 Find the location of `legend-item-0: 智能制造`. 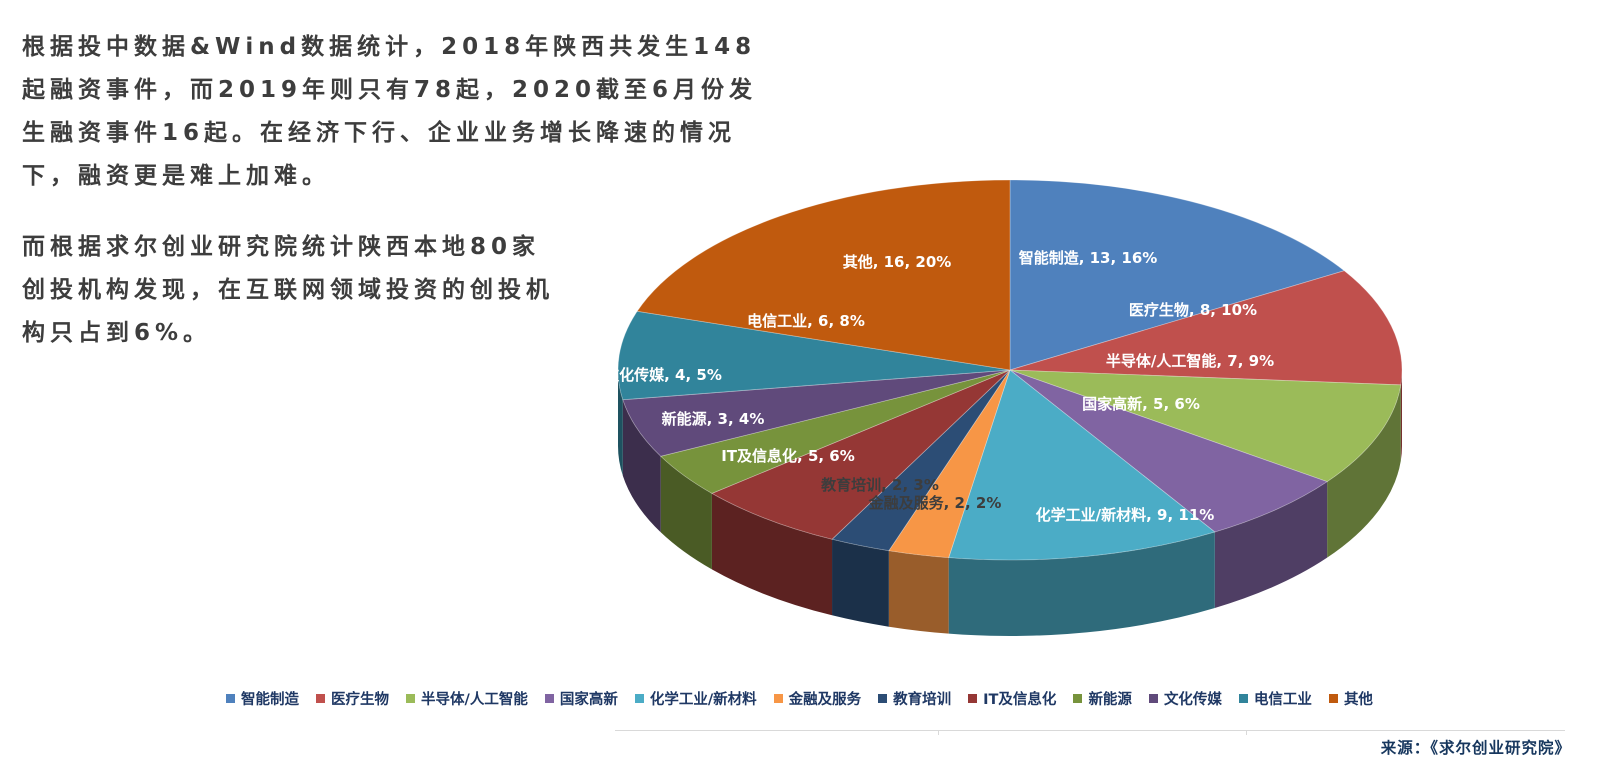

legend-item-0: 智能制造 is located at coordinates (262, 698).